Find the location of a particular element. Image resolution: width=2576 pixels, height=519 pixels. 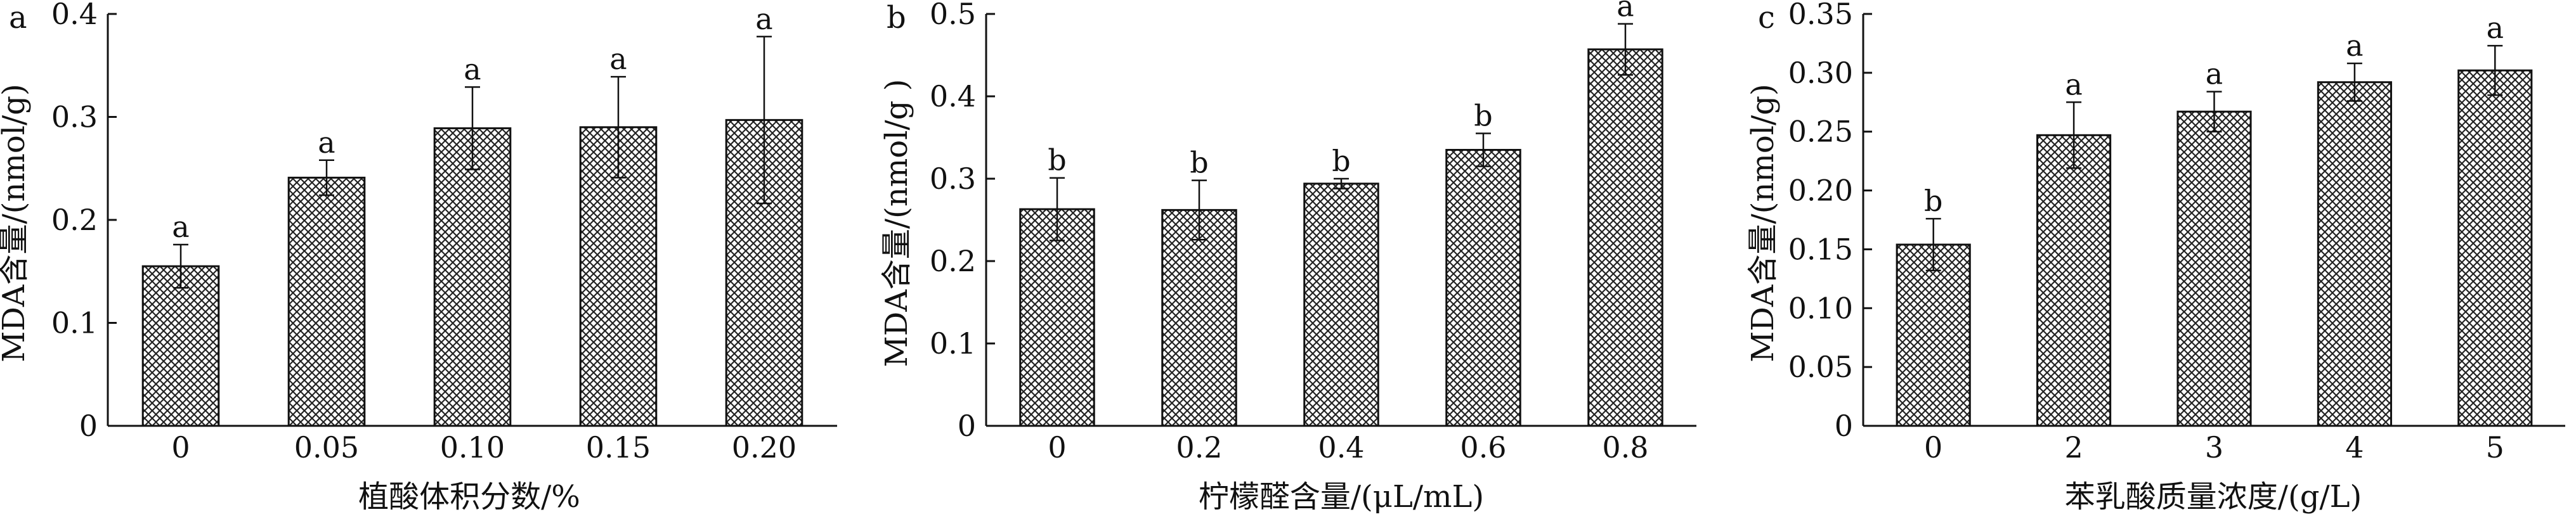

significance-label-b-2: b is located at coordinates (1341, 161).